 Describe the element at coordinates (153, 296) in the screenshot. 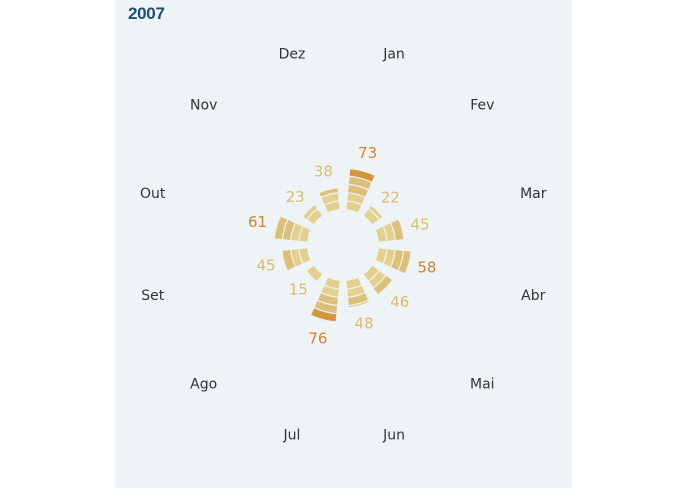

I see `month-label-set: Set` at that location.